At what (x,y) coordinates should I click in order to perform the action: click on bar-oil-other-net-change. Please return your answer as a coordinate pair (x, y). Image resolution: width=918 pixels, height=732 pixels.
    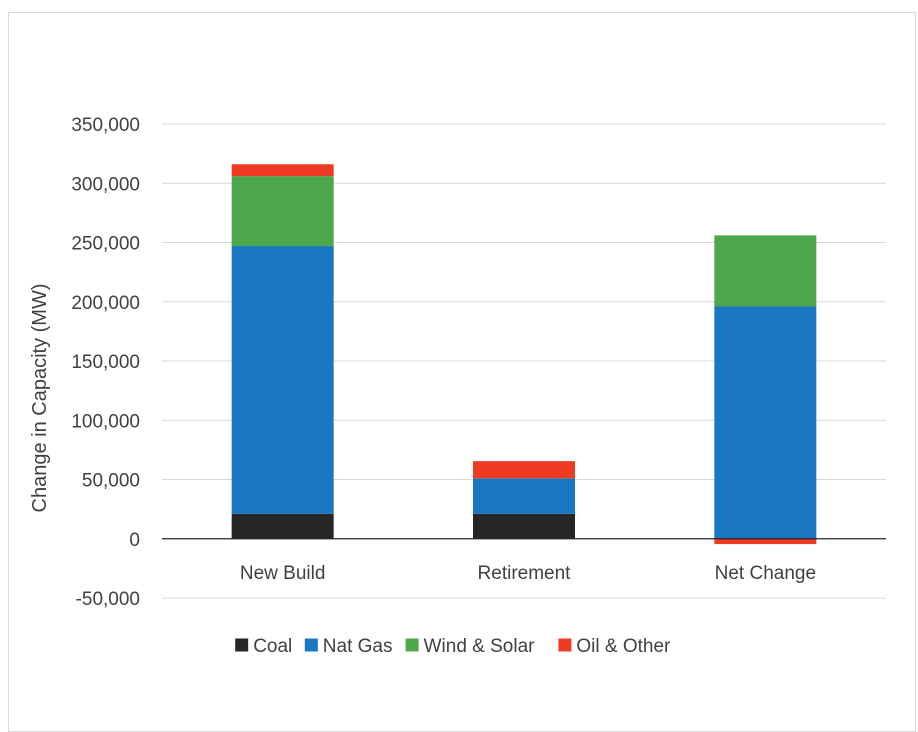
    Looking at the image, I should click on (765, 541).